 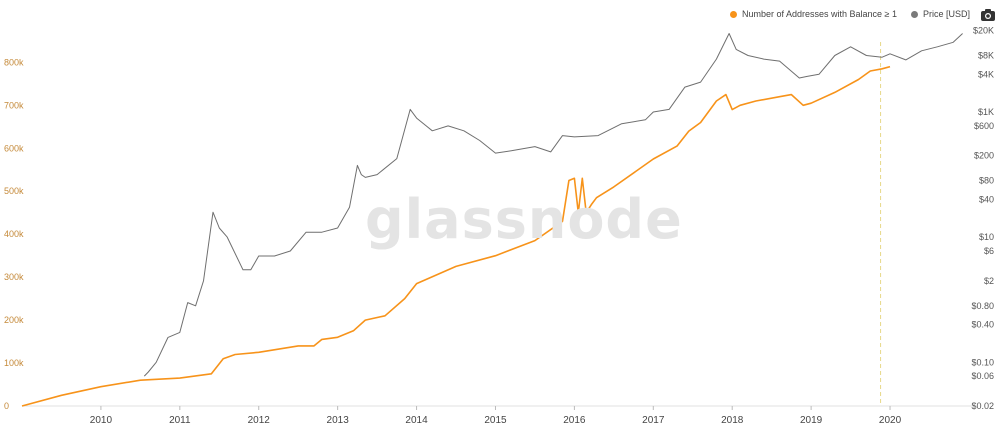 I want to click on camera-icon, so click(x=988, y=15).